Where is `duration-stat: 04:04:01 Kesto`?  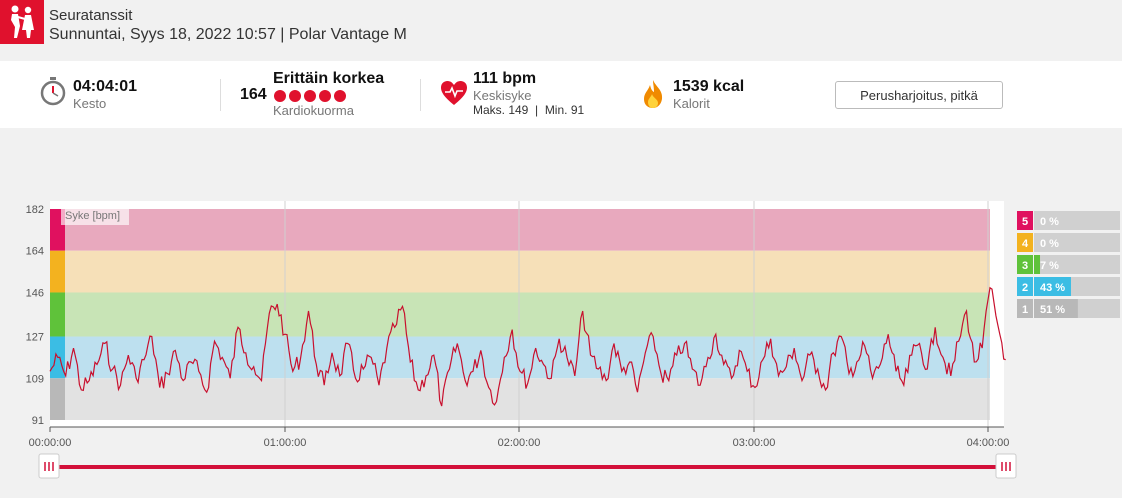
duration-stat: 04:04:01 Kesto is located at coordinates (105, 94).